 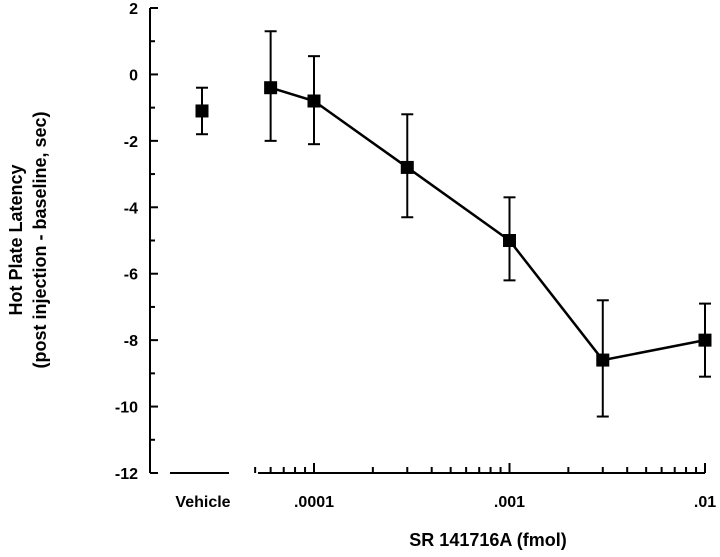 What do you see at coordinates (314, 502) in the screenshot?
I see `x-tick-label: .0001` at bounding box center [314, 502].